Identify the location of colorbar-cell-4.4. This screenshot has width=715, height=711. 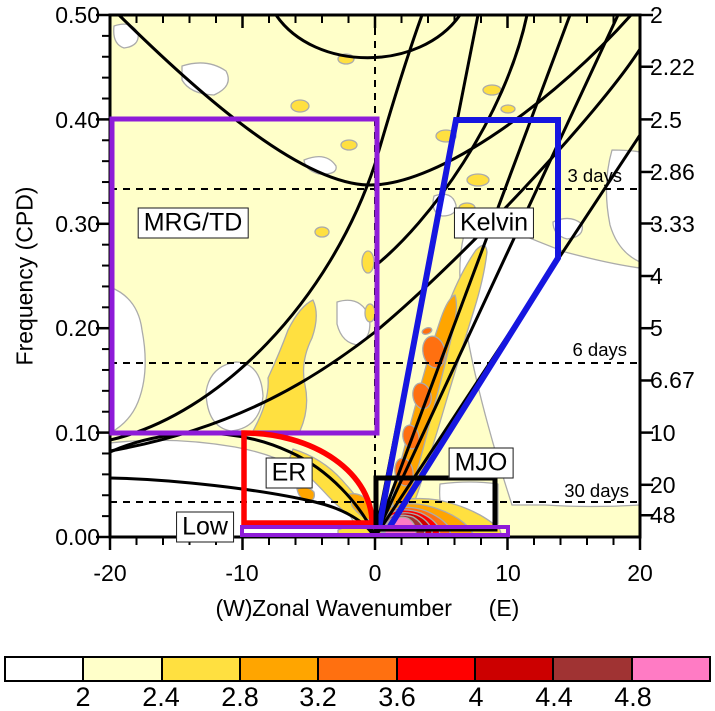
(591, 669).